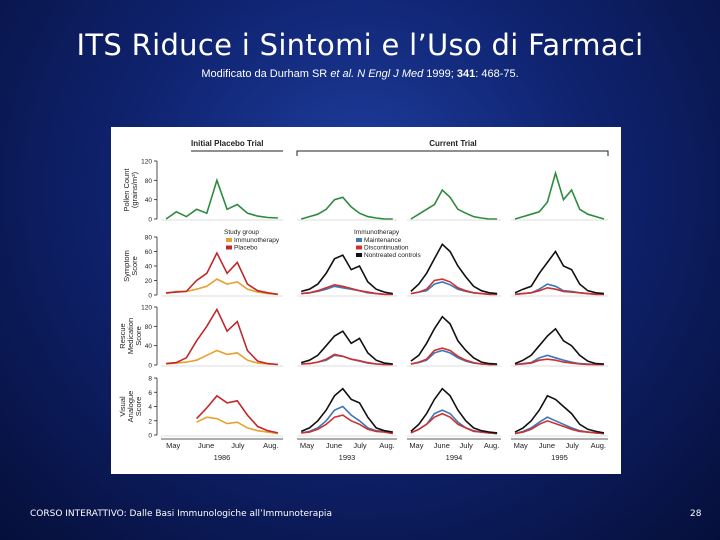 The width and height of the screenshot is (720, 540). What do you see at coordinates (149, 281) in the screenshot?
I see `y-tick-label: 20` at bounding box center [149, 281].